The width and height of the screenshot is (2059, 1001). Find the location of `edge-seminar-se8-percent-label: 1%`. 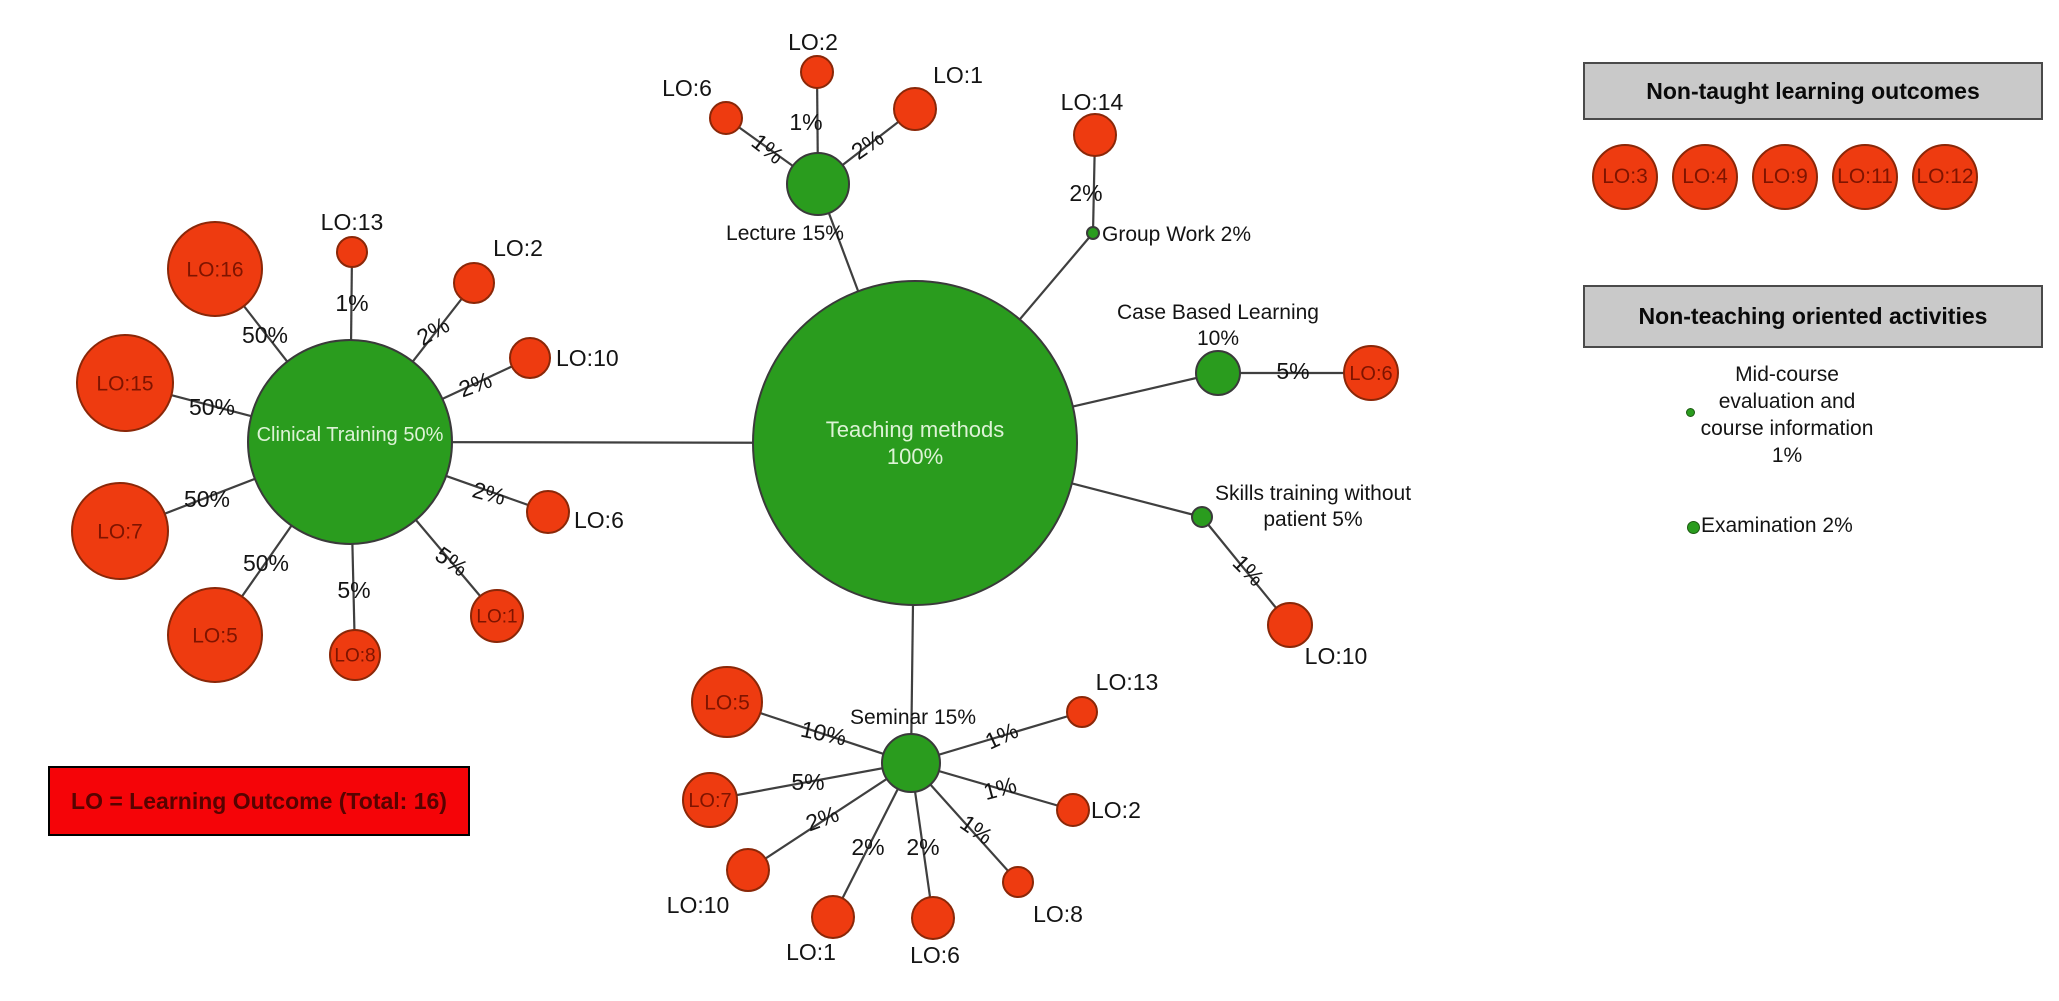

edge-seminar-se8-percent-label: 1% is located at coordinates (977, 829).